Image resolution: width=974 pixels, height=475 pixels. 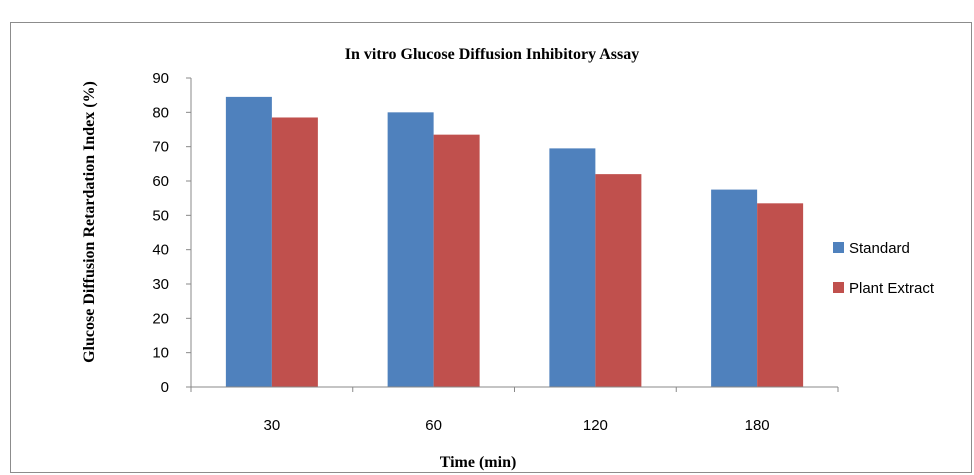 I want to click on legend-label: Standard, so click(x=879, y=248).